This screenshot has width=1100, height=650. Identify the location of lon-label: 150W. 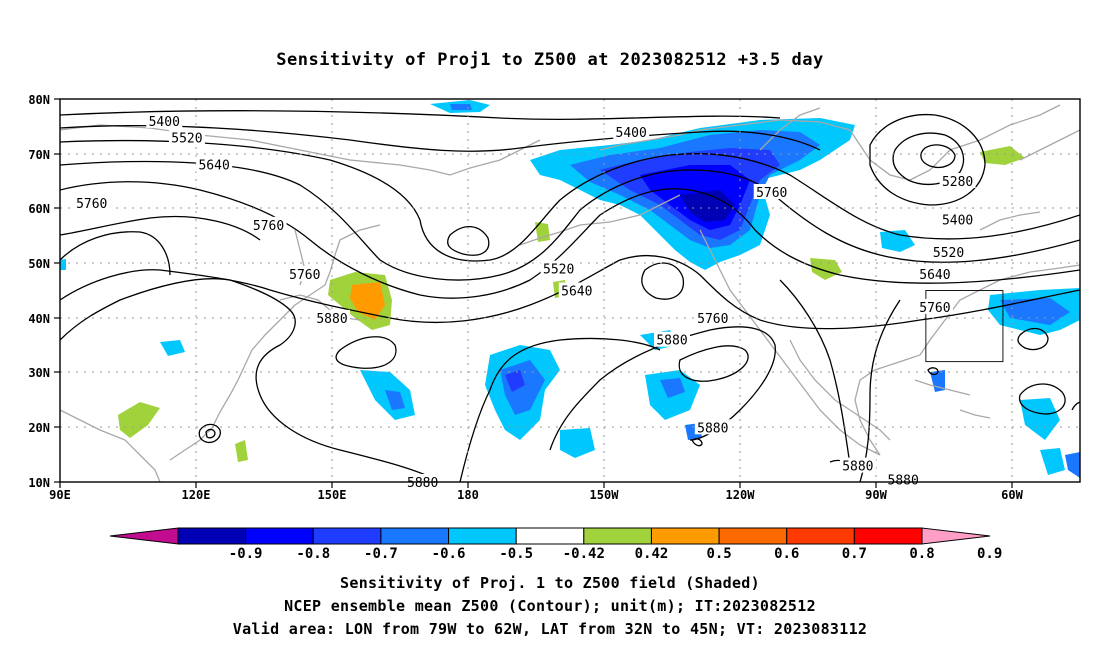
(605, 495).